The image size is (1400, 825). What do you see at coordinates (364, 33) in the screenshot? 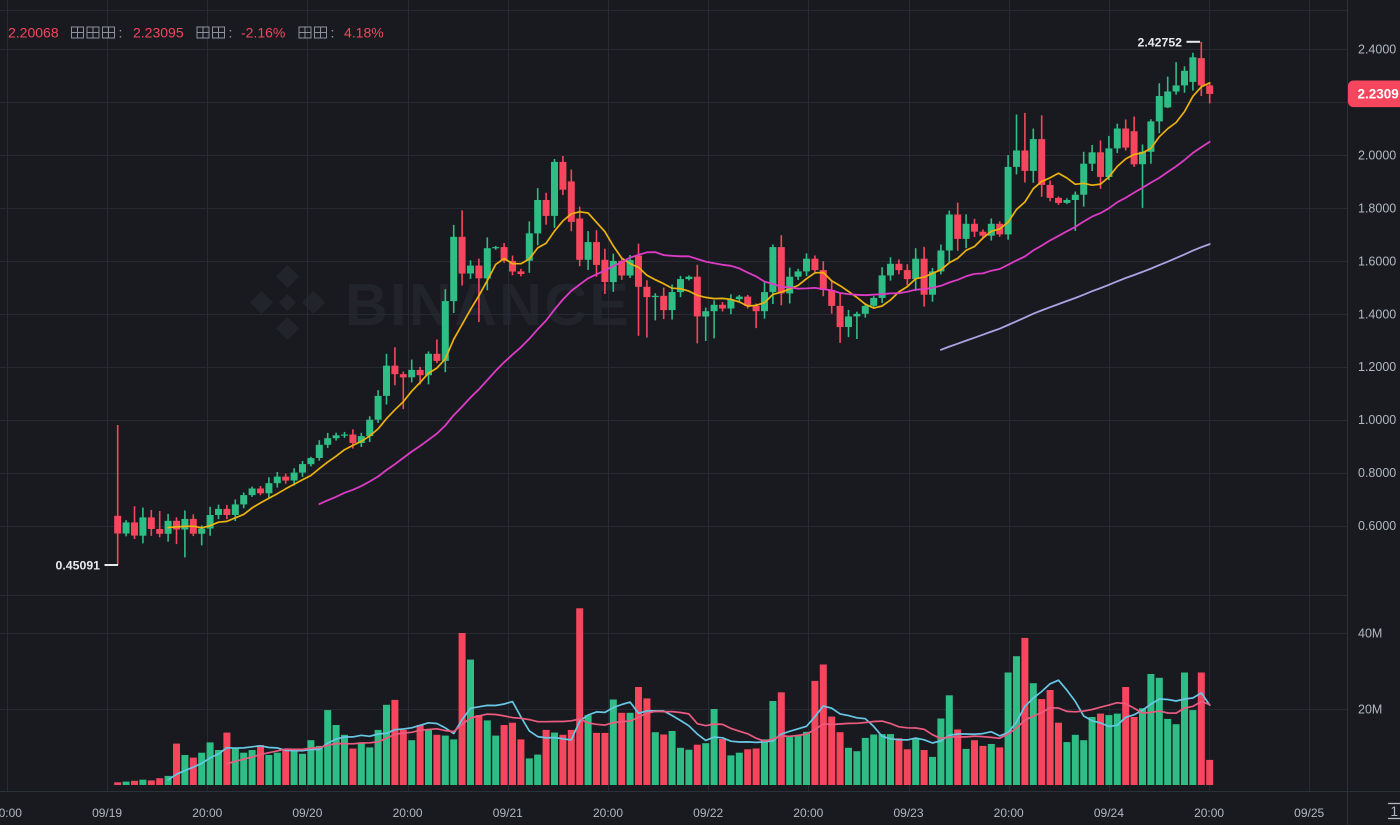
I see `svg-text: 4.18%` at bounding box center [364, 33].